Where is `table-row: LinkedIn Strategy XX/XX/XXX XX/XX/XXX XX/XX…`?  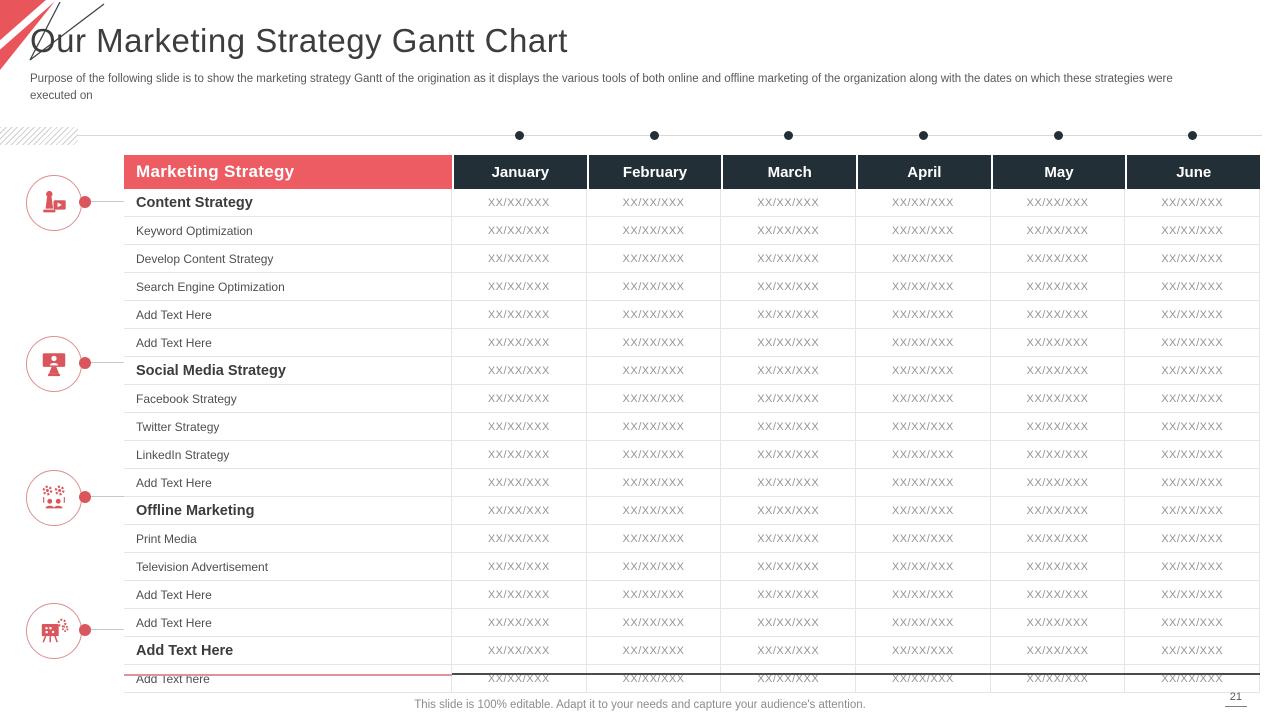
table-row: LinkedIn Strategy XX/XX/XXX XX/XX/XXX XX/XX… is located at coordinates (692, 455).